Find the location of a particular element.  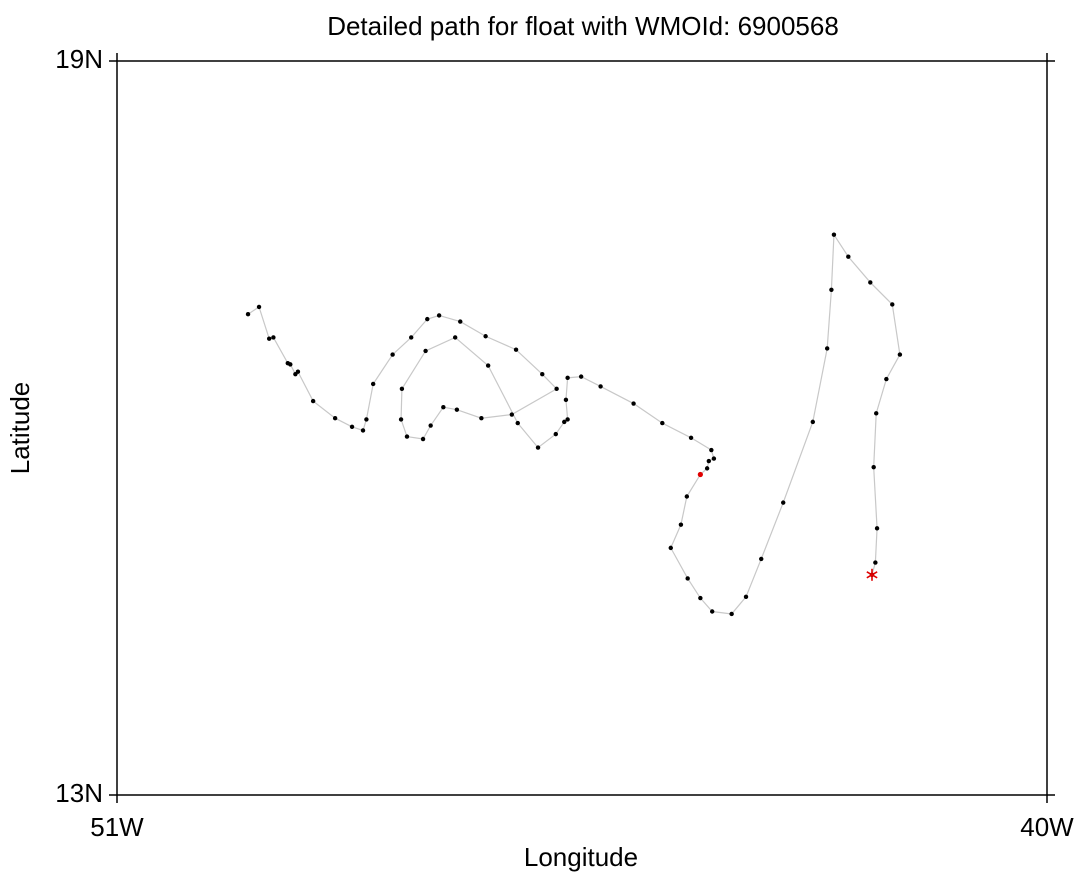

highlight-dot is located at coordinates (700, 474).